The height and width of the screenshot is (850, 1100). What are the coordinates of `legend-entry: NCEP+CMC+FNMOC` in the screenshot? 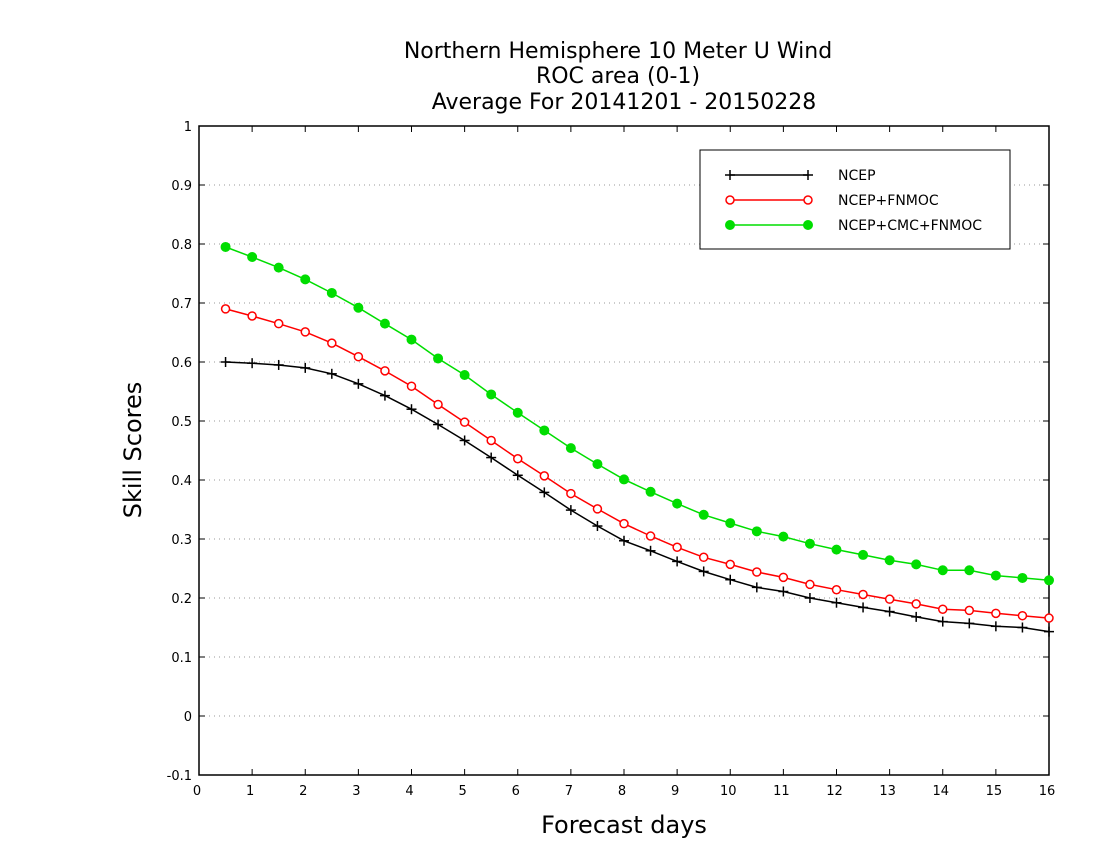 It's located at (853, 226).